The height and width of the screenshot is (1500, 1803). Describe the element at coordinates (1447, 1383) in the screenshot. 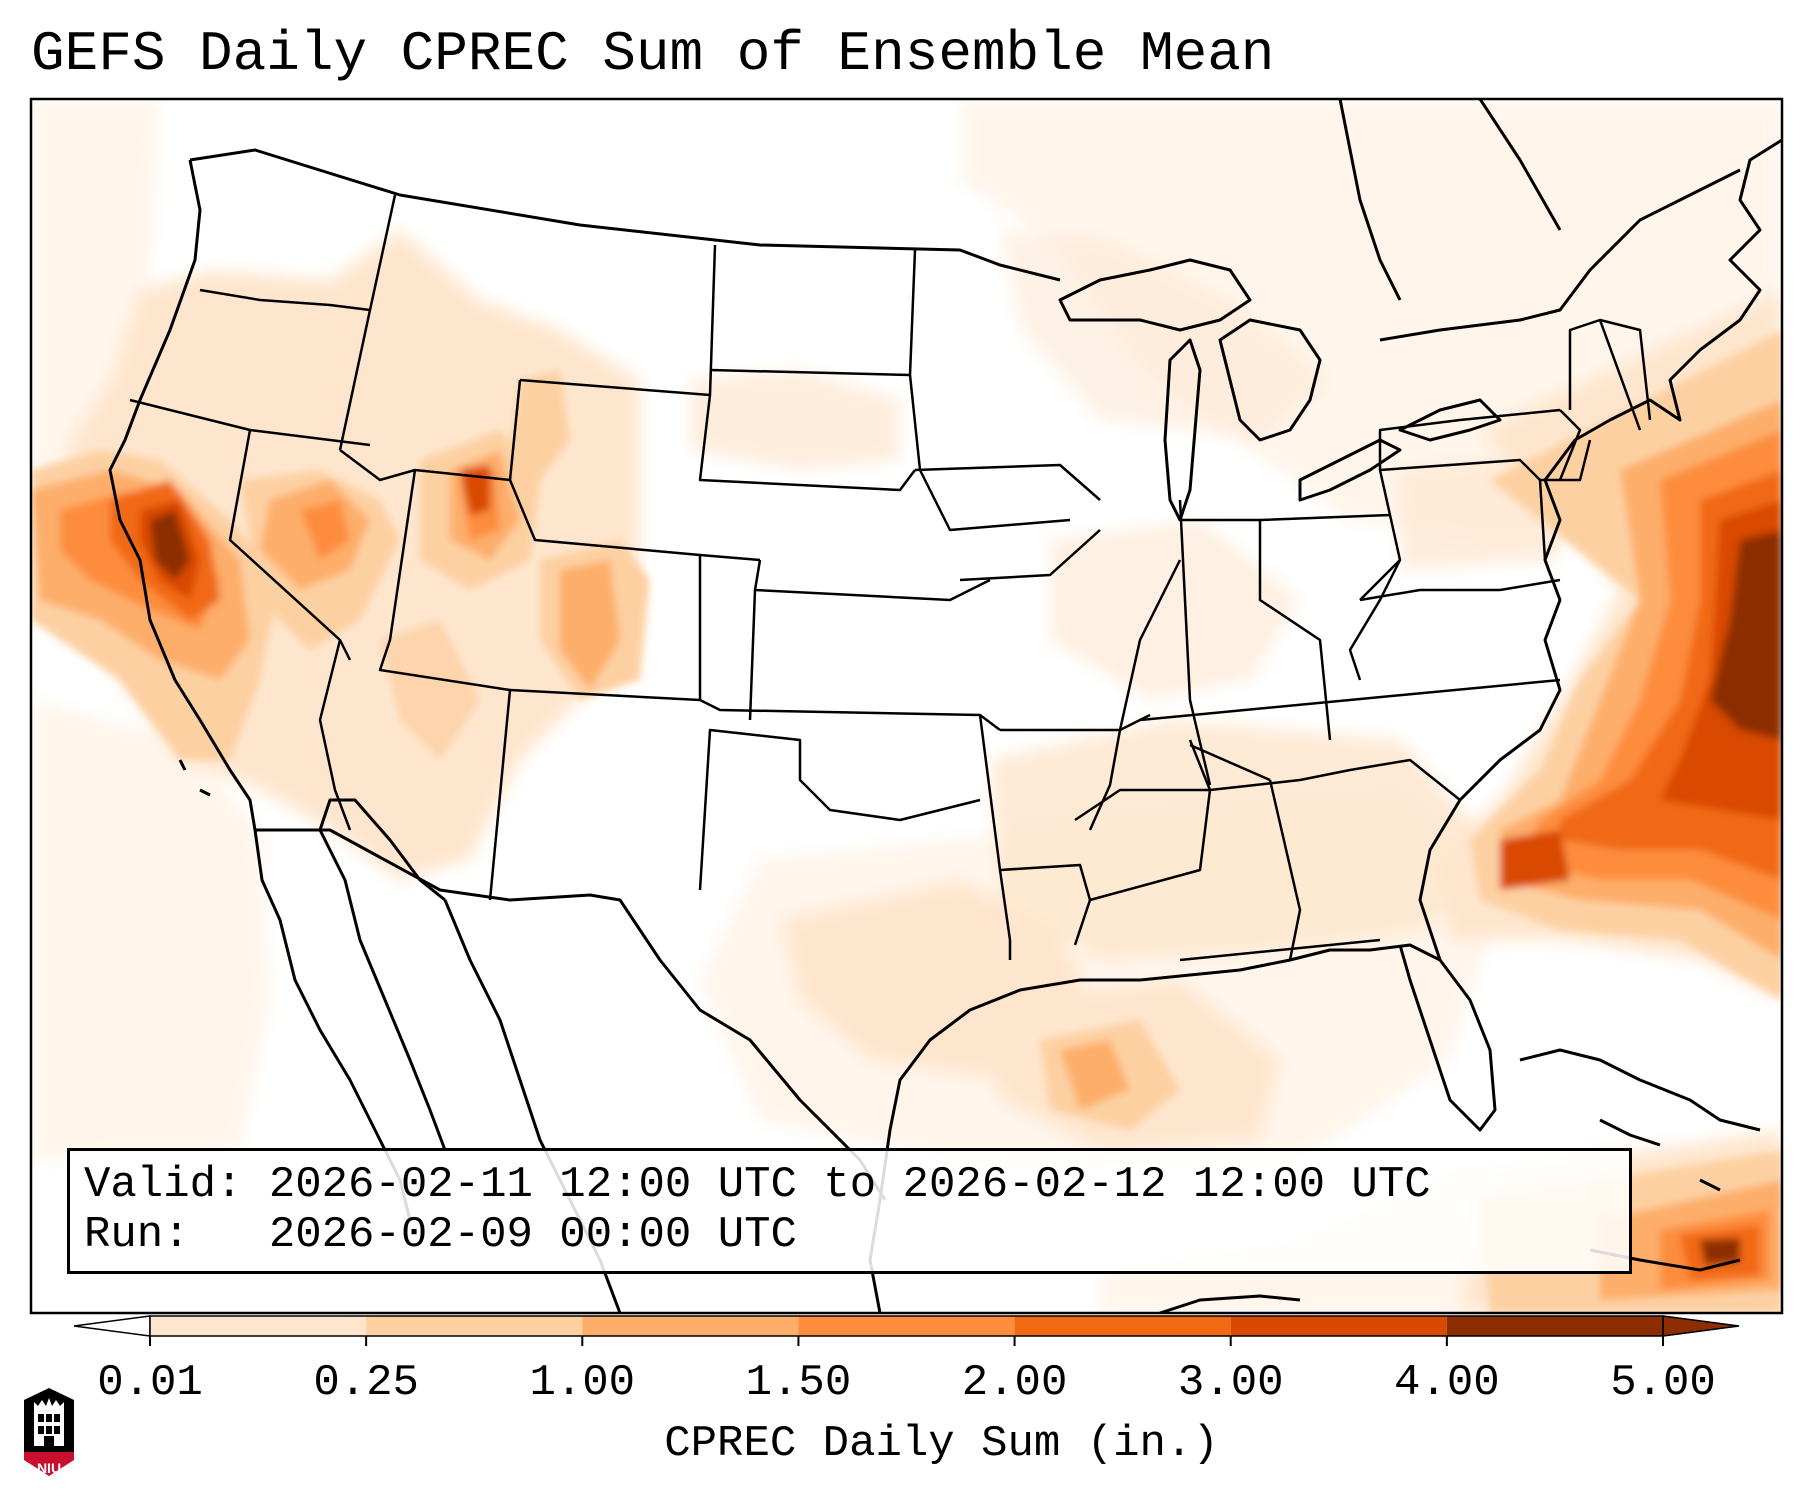

I see `colorbar-tick-label: 4.00` at that location.